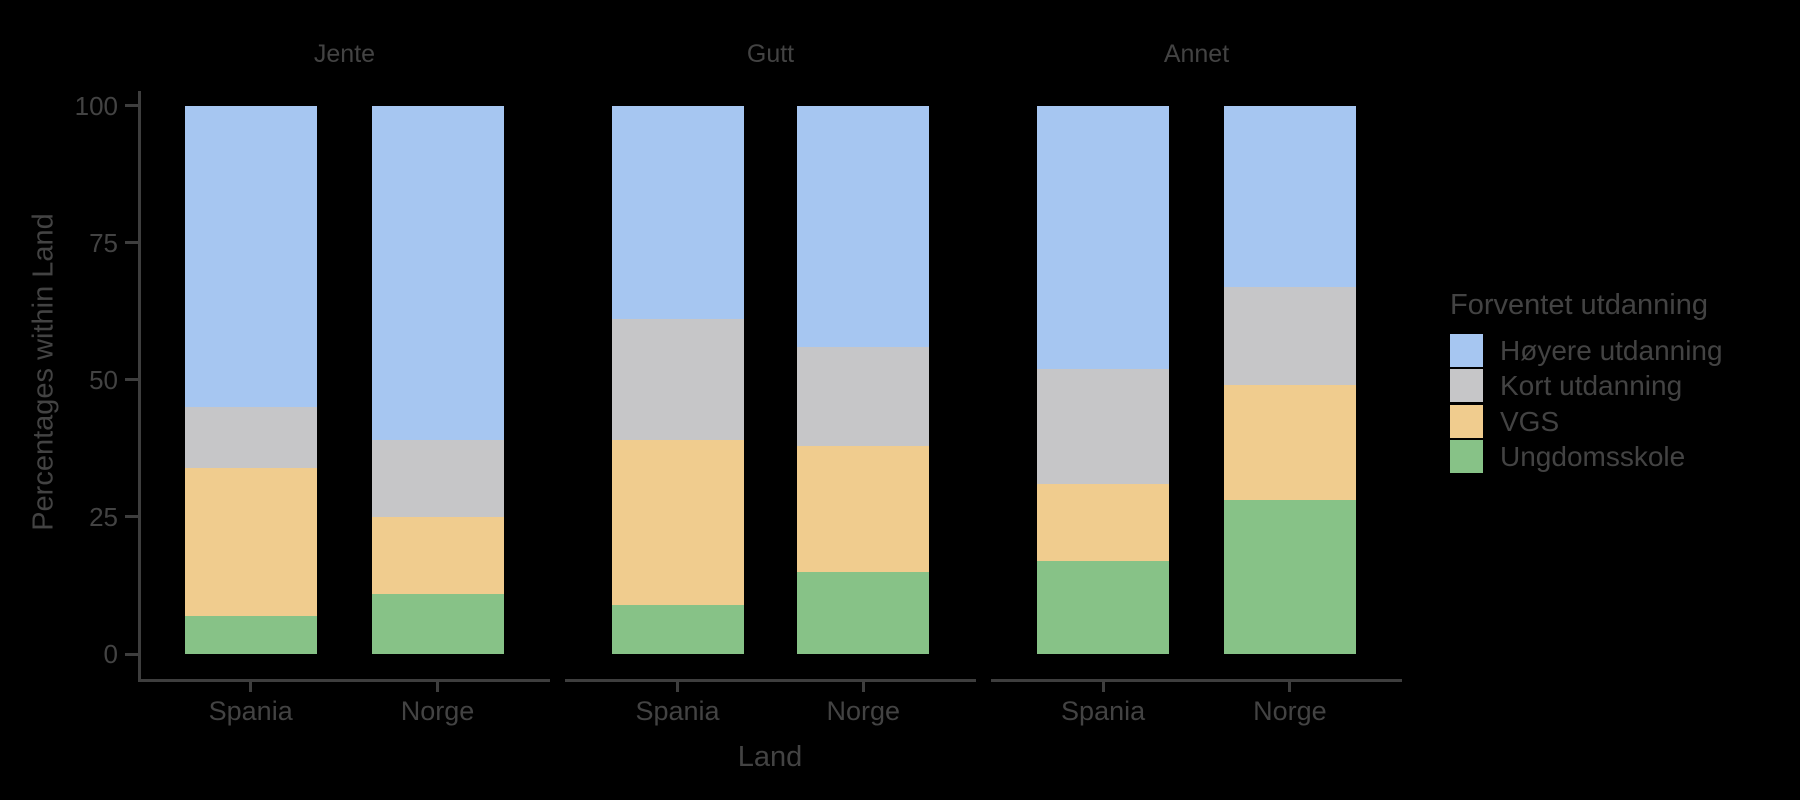 Image resolution: width=1800 pixels, height=800 pixels. I want to click on legend-item-label: Ungdomsskole, so click(1593, 457).